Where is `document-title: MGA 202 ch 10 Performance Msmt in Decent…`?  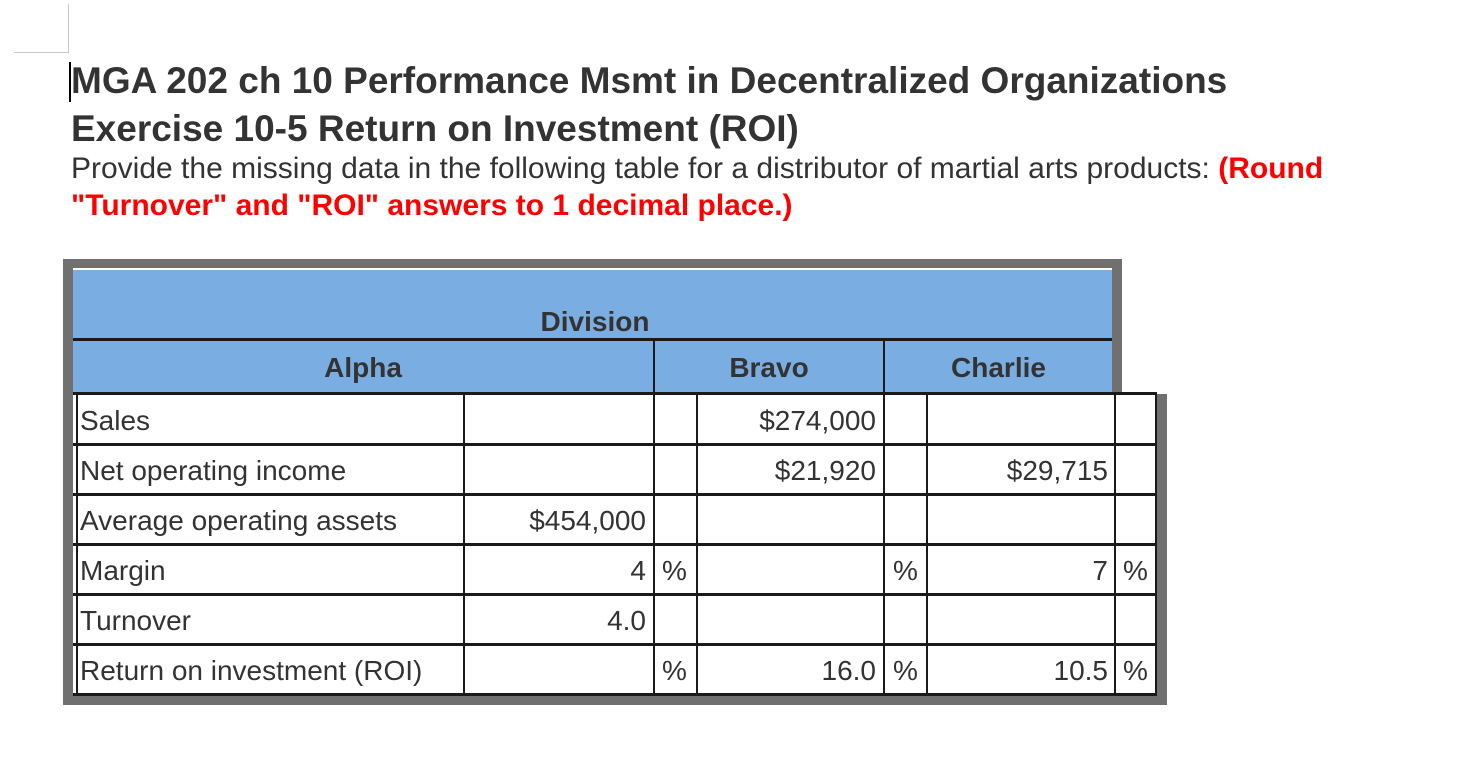 document-title: MGA 202 ch 10 Performance Msmt in Decent… is located at coordinates (649, 80).